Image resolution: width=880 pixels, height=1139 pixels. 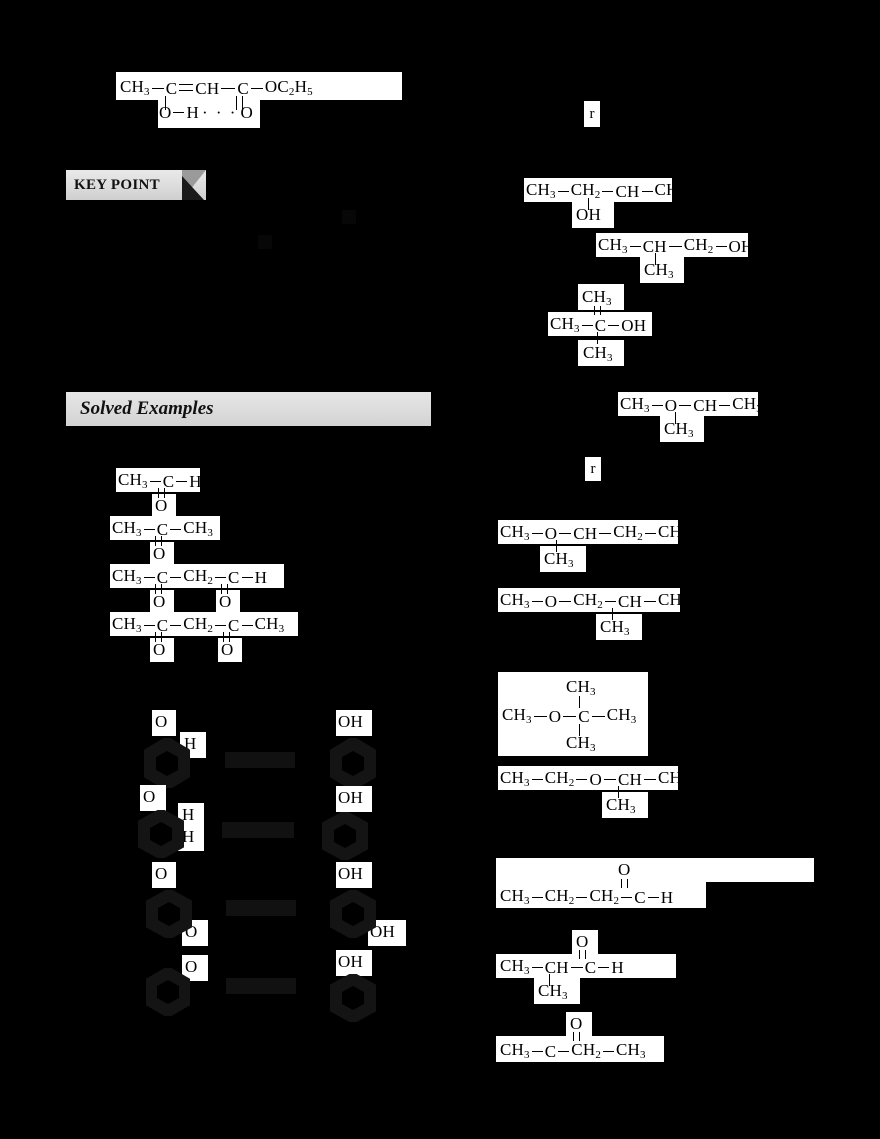 What do you see at coordinates (581, 687) in the screenshot?
I see `label-mtbe-top-ch3: CH3` at bounding box center [581, 687].